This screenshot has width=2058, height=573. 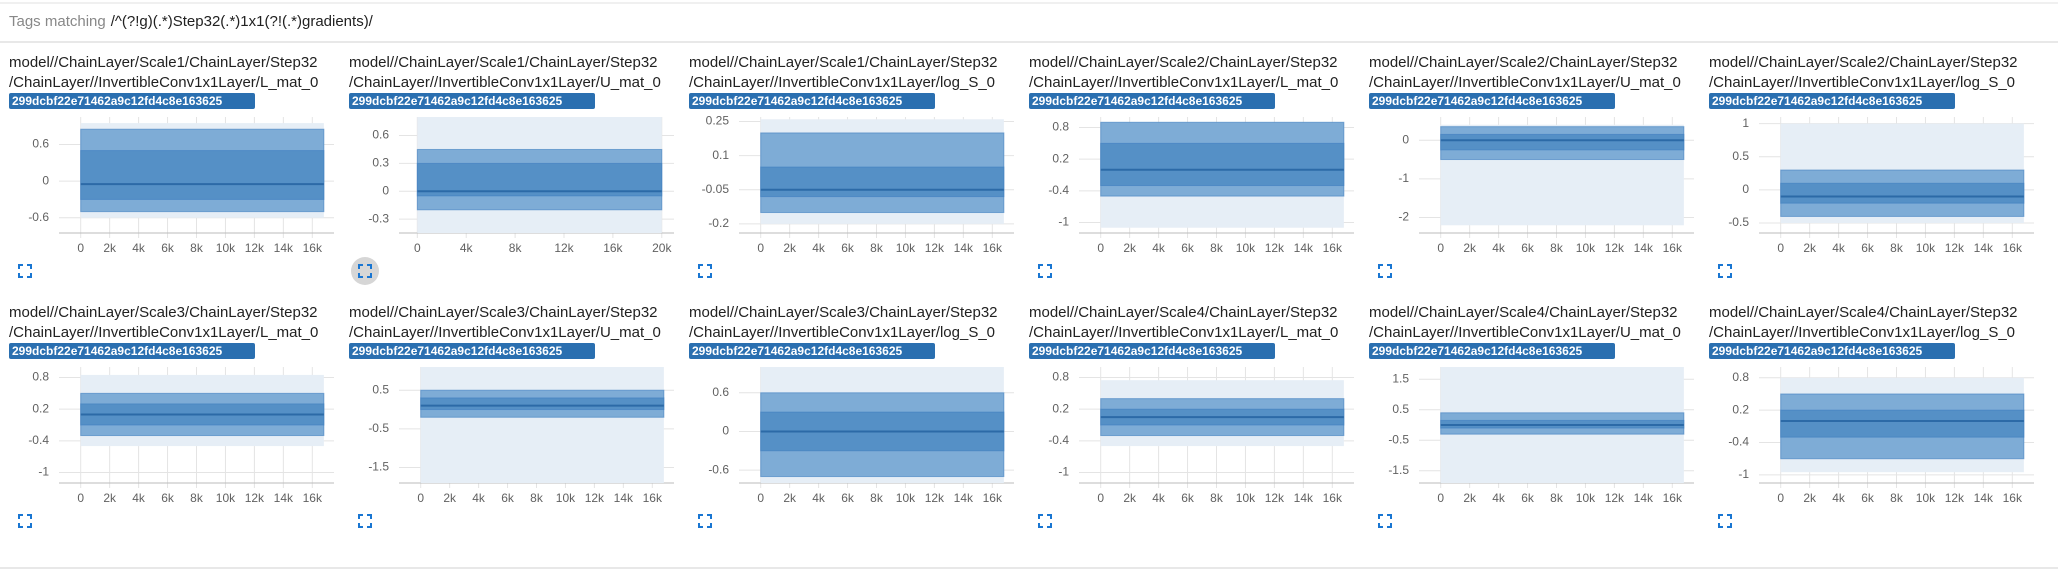 What do you see at coordinates (716, 189) in the screenshot?
I see `y-tick-label: -0.05` at bounding box center [716, 189].